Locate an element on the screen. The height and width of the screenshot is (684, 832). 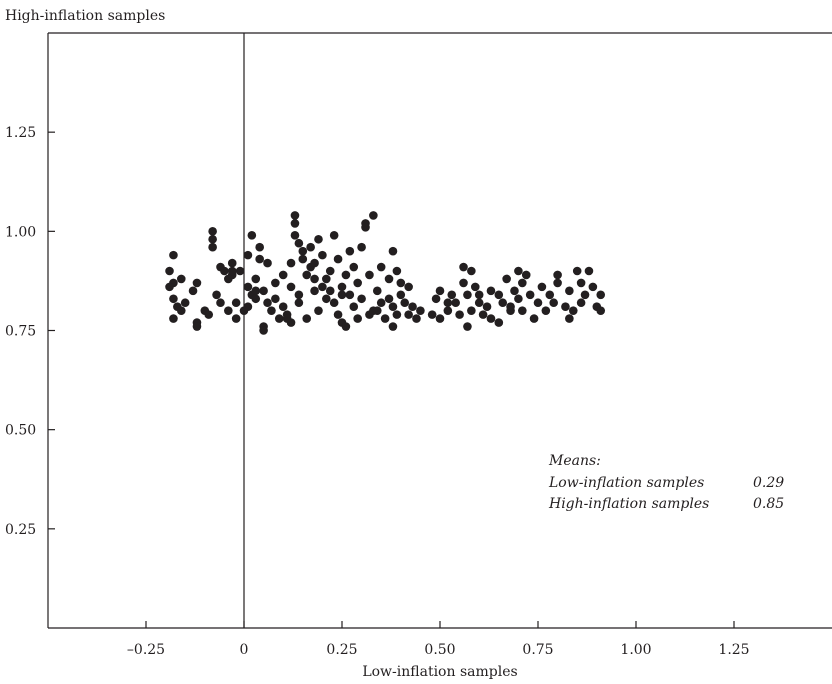
y-axis-title: High-inflation samples is located at coordinates (85, 16).